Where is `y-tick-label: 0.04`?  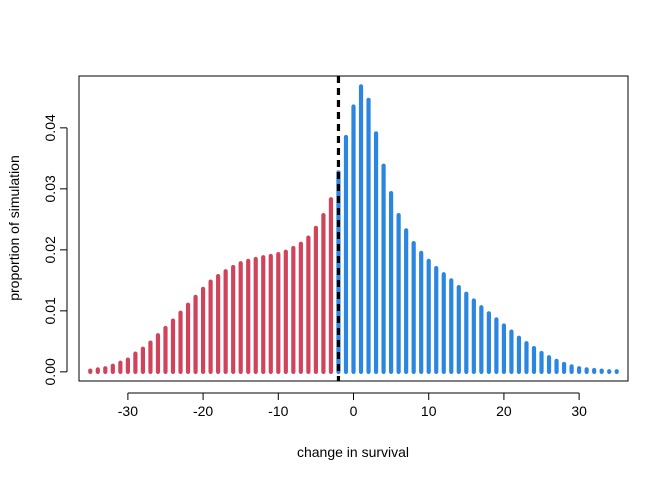 y-tick-label: 0.04 is located at coordinates (50, 127).